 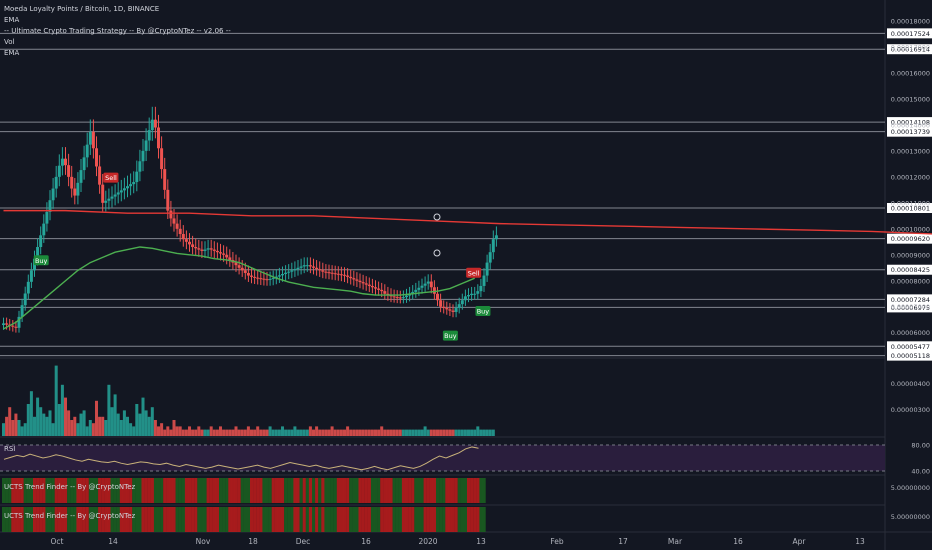 What do you see at coordinates (474, 272) in the screenshot?
I see `sell-signal-marker` at bounding box center [474, 272].